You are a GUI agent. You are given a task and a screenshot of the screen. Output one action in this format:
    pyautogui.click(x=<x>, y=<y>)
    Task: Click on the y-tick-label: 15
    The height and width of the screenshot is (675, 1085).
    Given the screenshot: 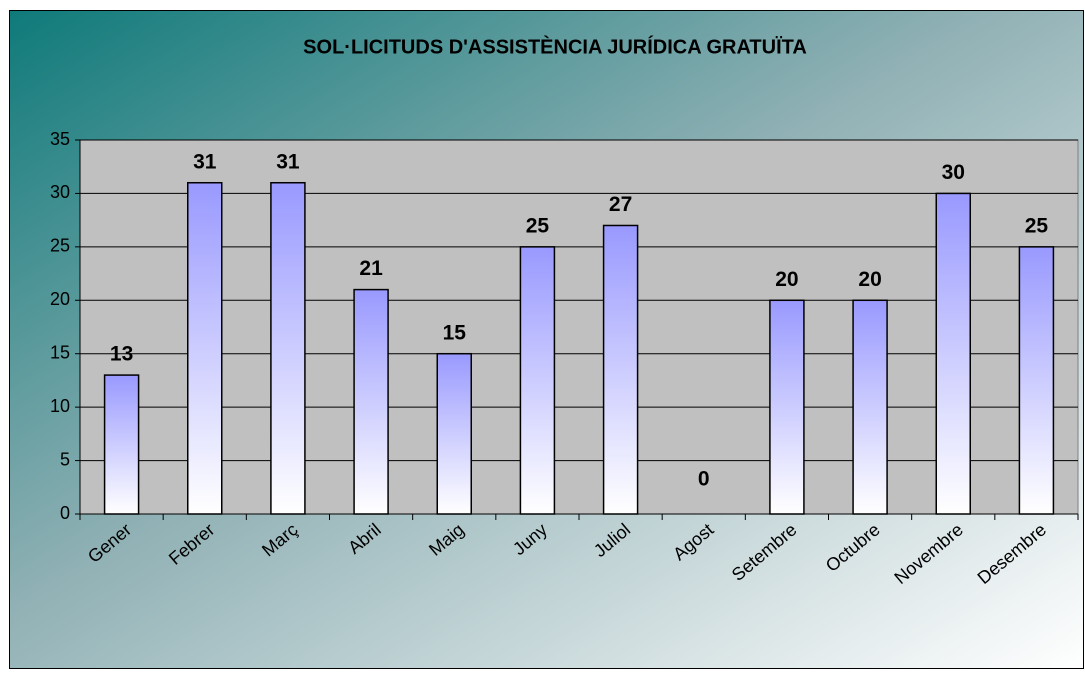 What is the action you would take?
    pyautogui.click(x=60, y=352)
    